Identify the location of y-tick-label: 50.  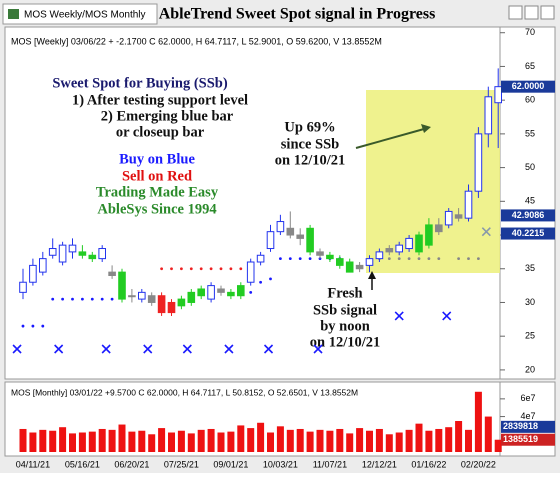
(530, 167).